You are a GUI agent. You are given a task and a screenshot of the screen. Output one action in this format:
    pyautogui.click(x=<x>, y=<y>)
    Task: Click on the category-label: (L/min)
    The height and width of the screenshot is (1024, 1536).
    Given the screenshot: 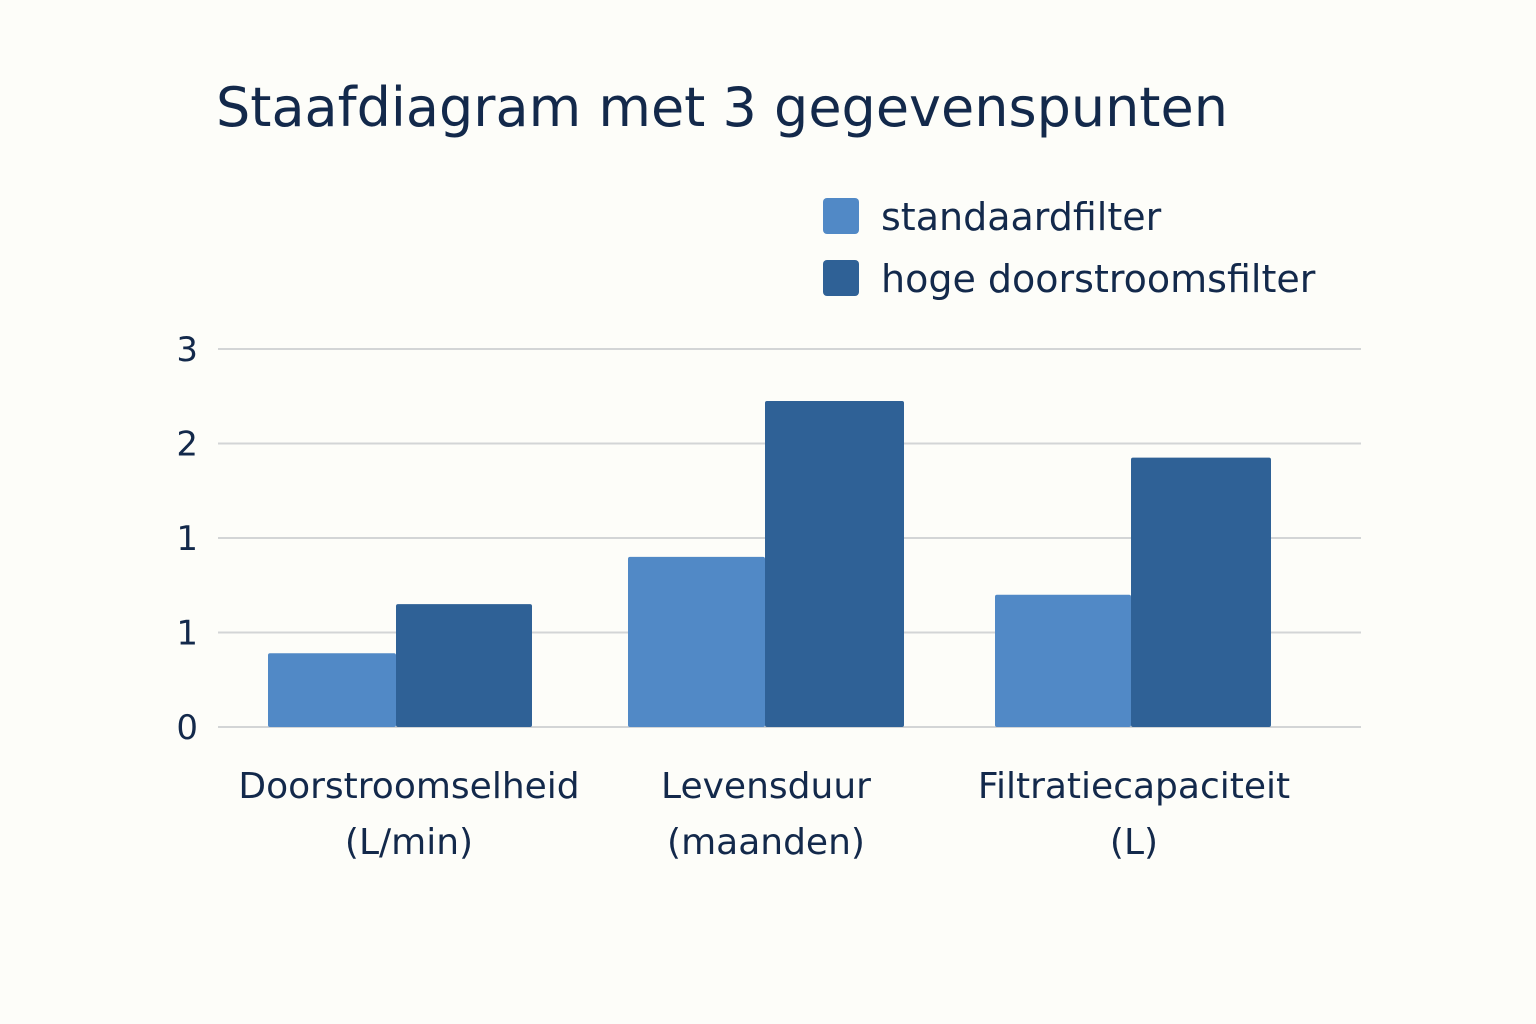 What is the action you would take?
    pyautogui.click(x=409, y=842)
    